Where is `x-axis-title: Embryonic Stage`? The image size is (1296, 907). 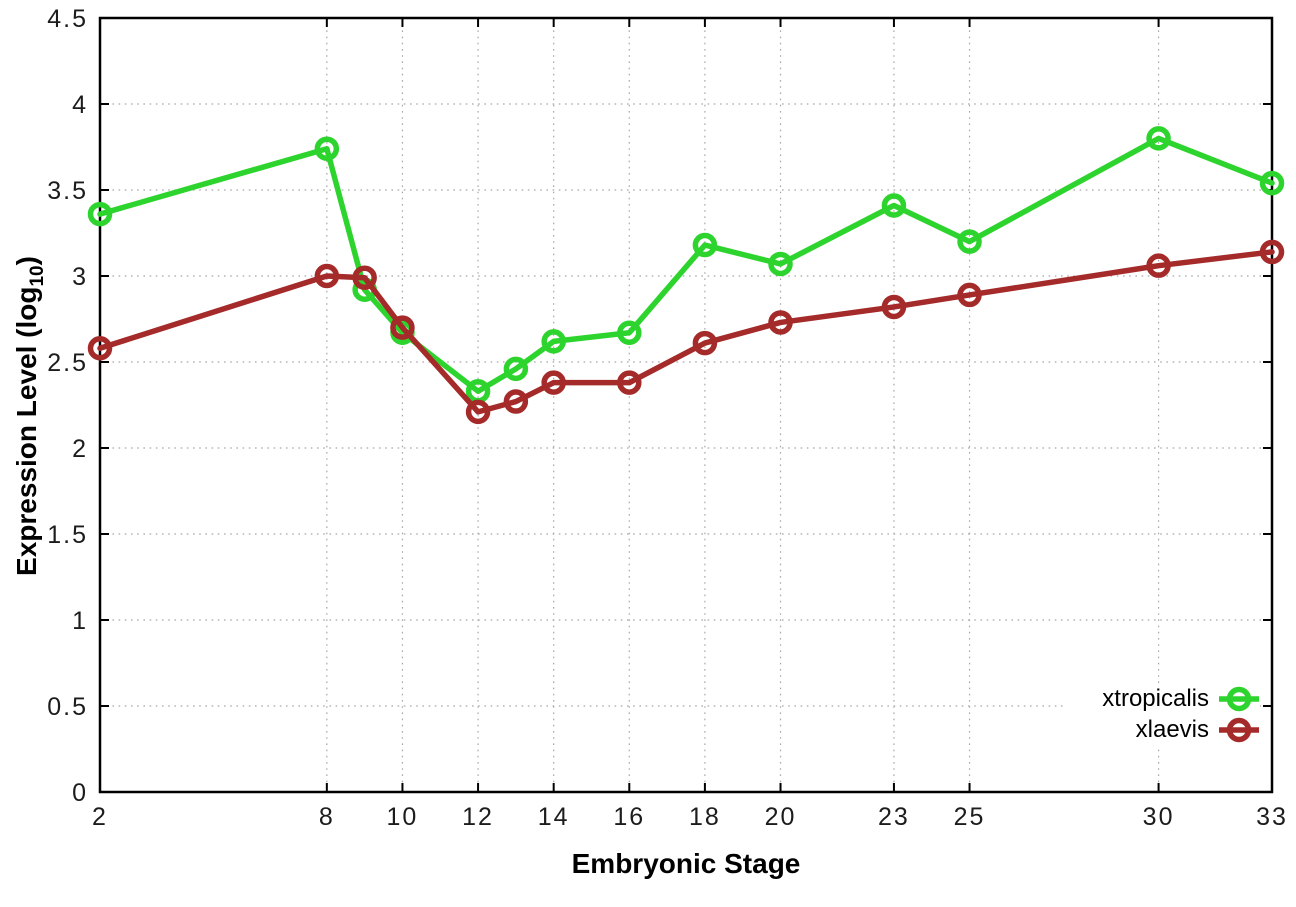 x-axis-title: Embryonic Stage is located at coordinates (686, 863).